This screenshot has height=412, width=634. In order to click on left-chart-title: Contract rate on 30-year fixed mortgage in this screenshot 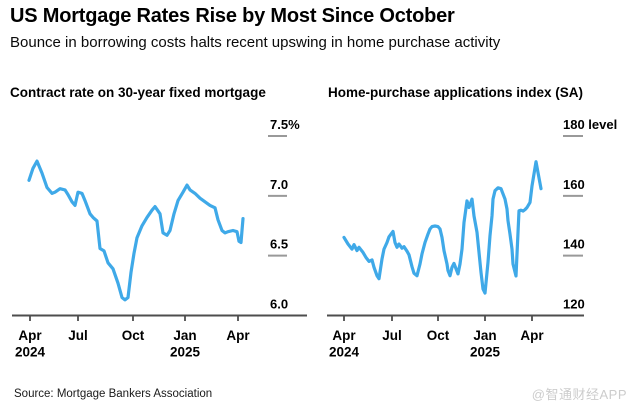, I will do `click(138, 92)`.